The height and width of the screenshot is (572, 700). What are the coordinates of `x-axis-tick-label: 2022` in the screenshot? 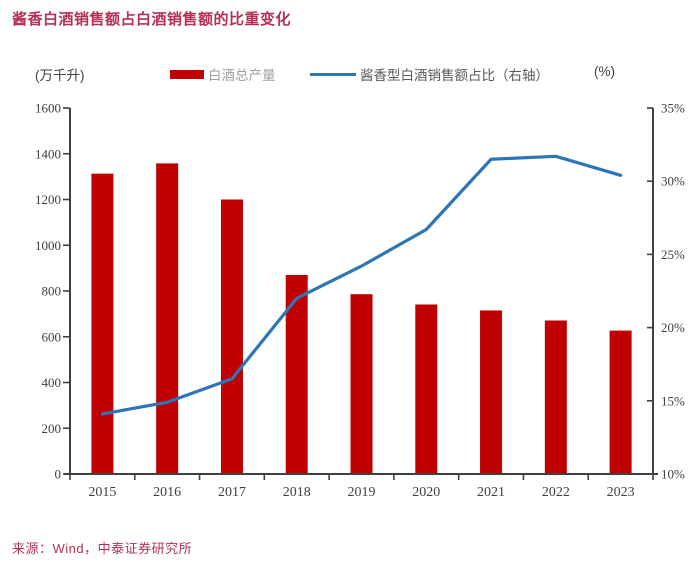 It's located at (556, 492).